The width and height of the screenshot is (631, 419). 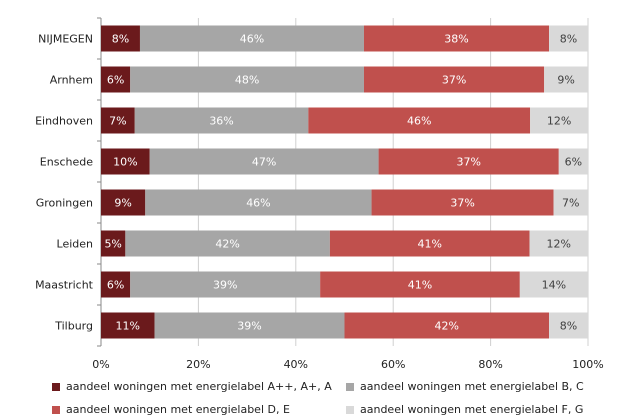 I want to click on data-label: 5%, so click(x=112, y=244).